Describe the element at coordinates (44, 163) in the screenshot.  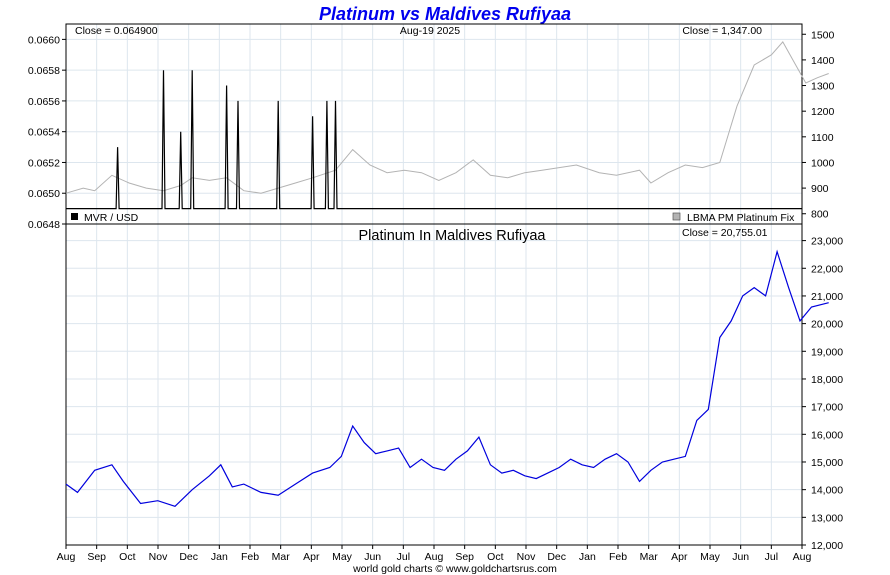
I see `left-tick-label: 0.0652` at that location.